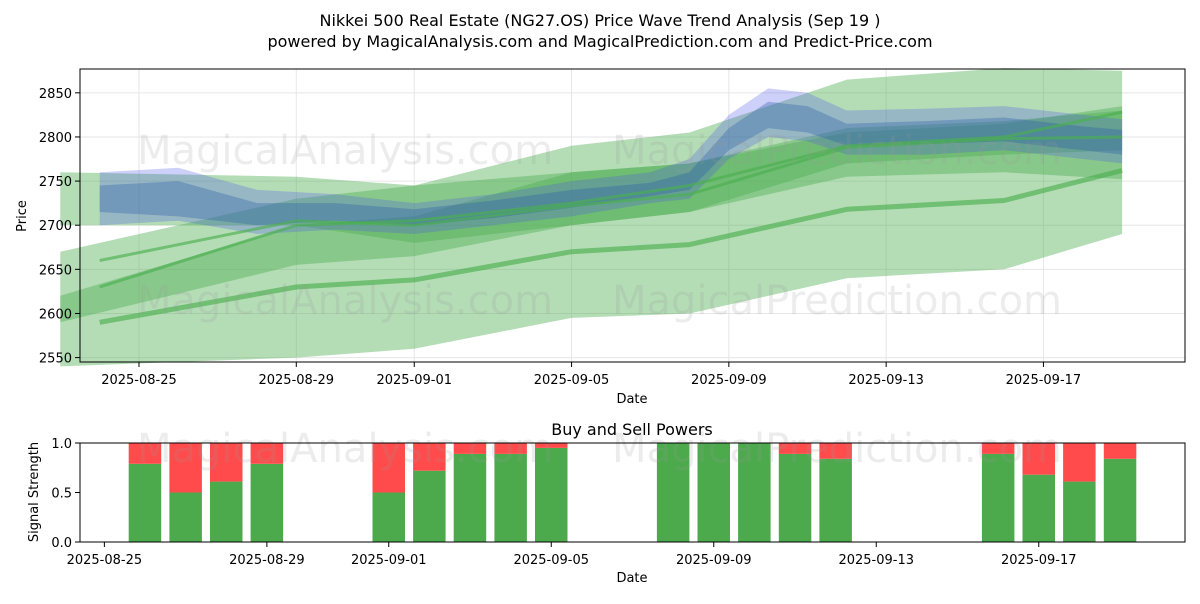  I want to click on price-y-tick-label: 2550, so click(55, 359).